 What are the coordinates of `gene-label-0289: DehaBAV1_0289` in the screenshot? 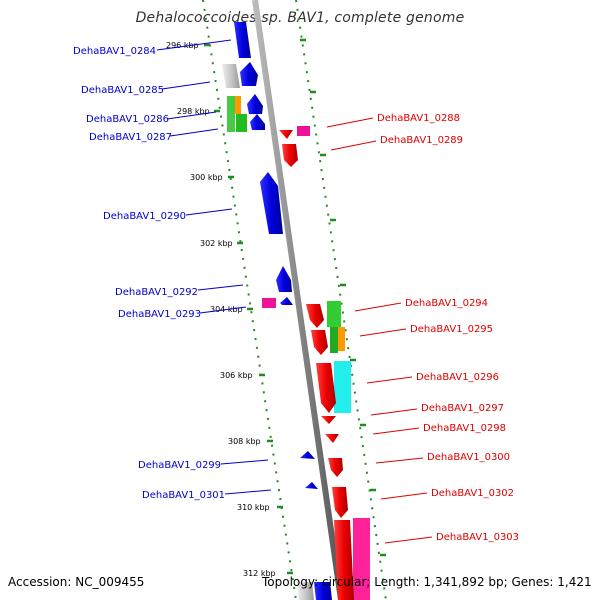 It's located at (421, 140).